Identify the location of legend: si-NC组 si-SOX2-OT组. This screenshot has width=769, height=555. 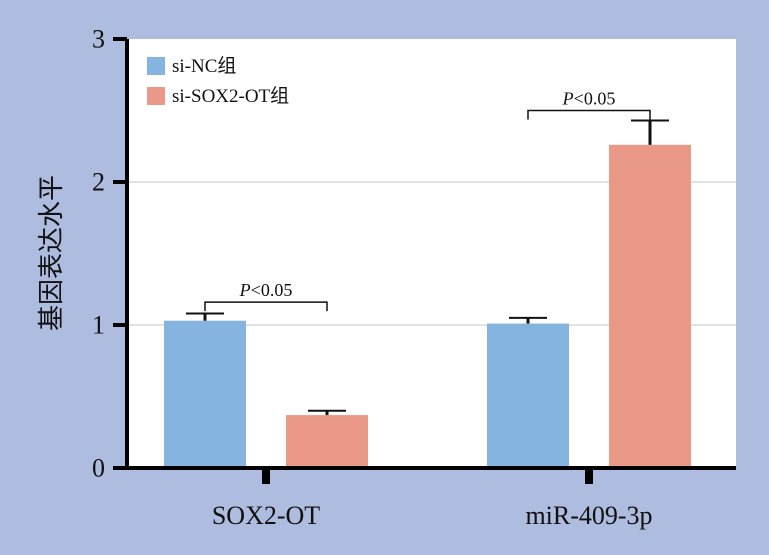
(218, 81).